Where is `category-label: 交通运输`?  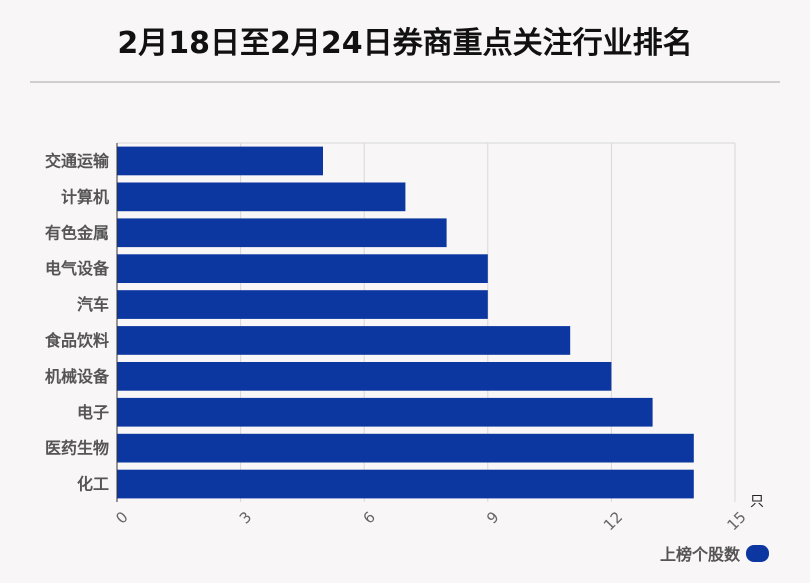 category-label: 交通运输 is located at coordinates (77, 160).